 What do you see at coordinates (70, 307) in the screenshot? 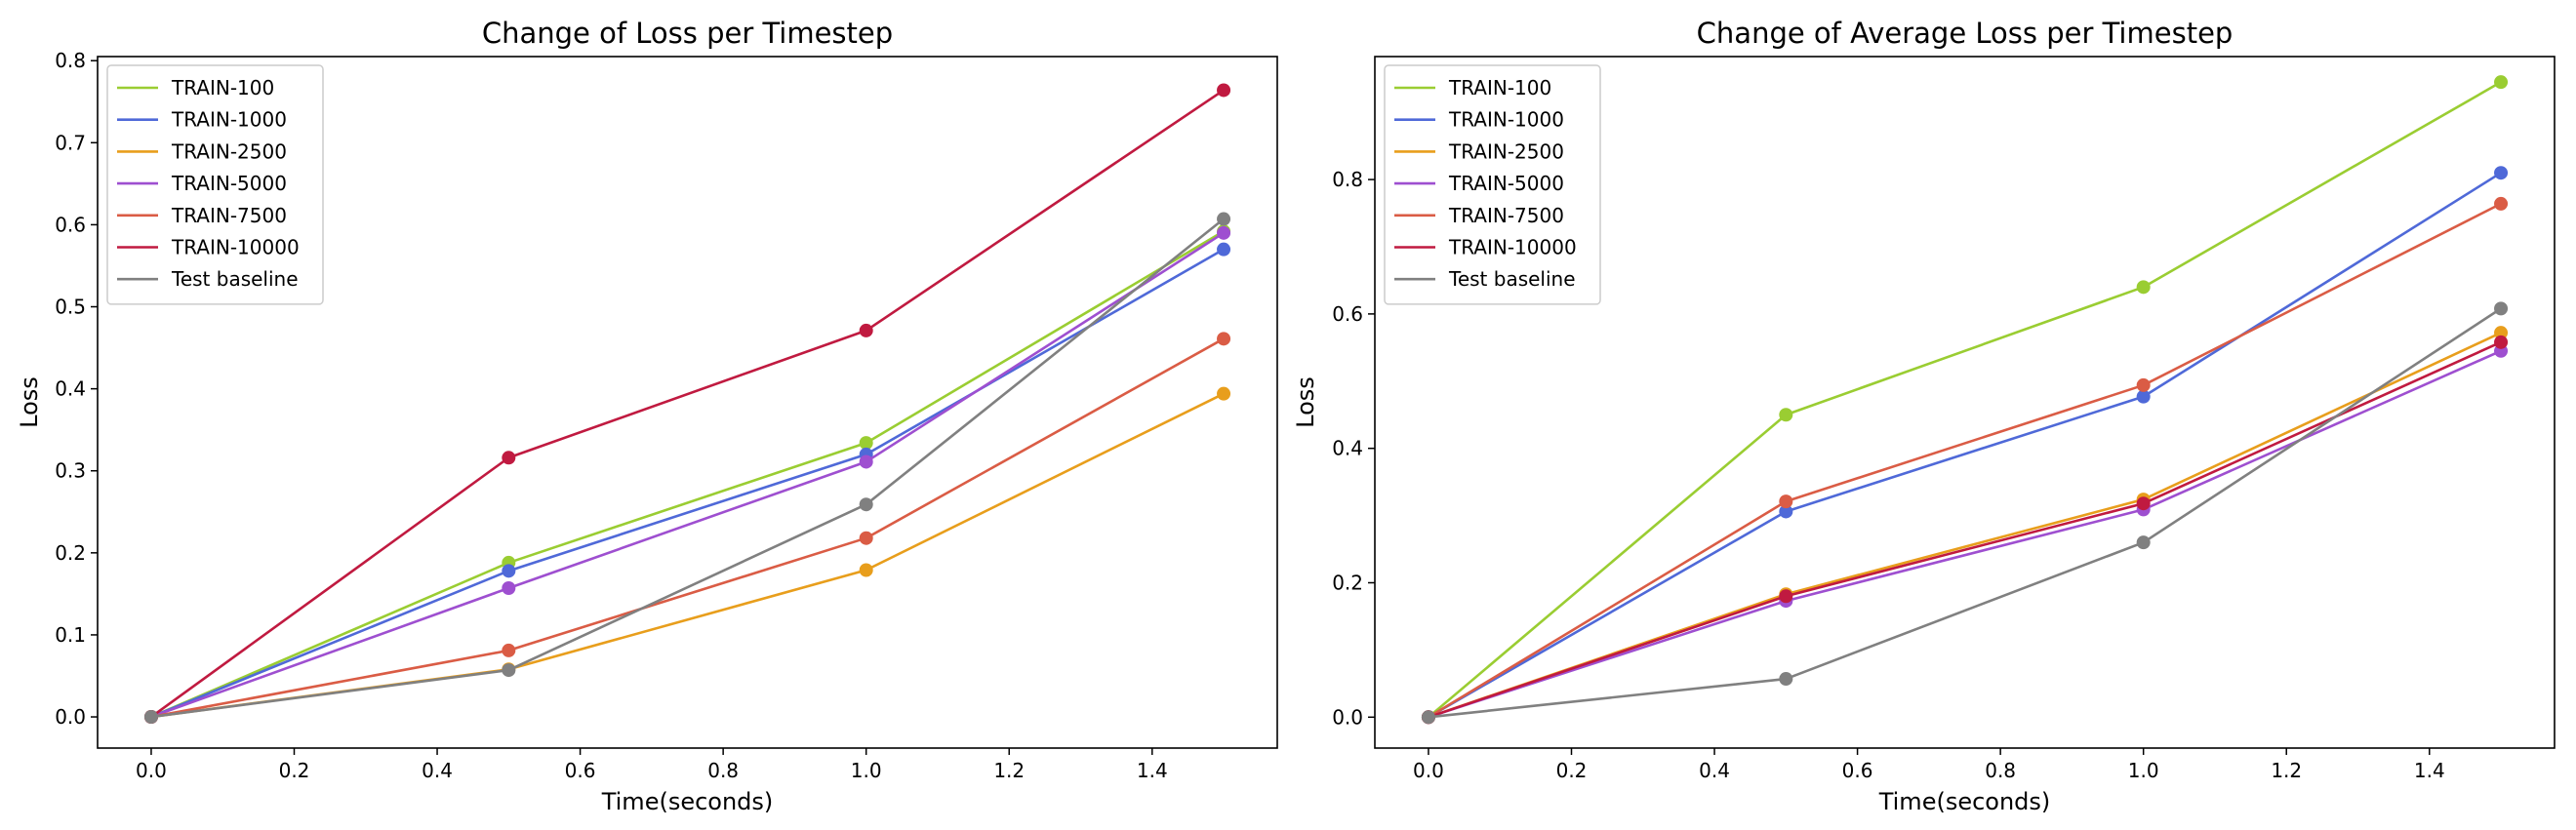
I see `y-tick-label: 0.5` at bounding box center [70, 307].